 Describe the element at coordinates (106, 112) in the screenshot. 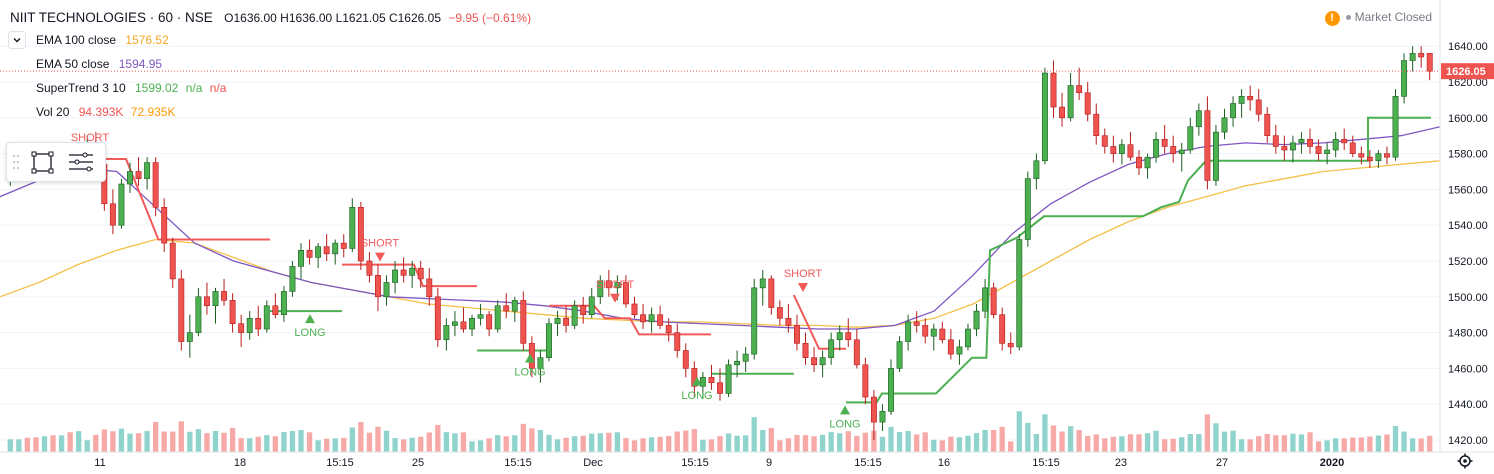

I see `volume-legend: Vol 20 94.393K 72.935K` at that location.